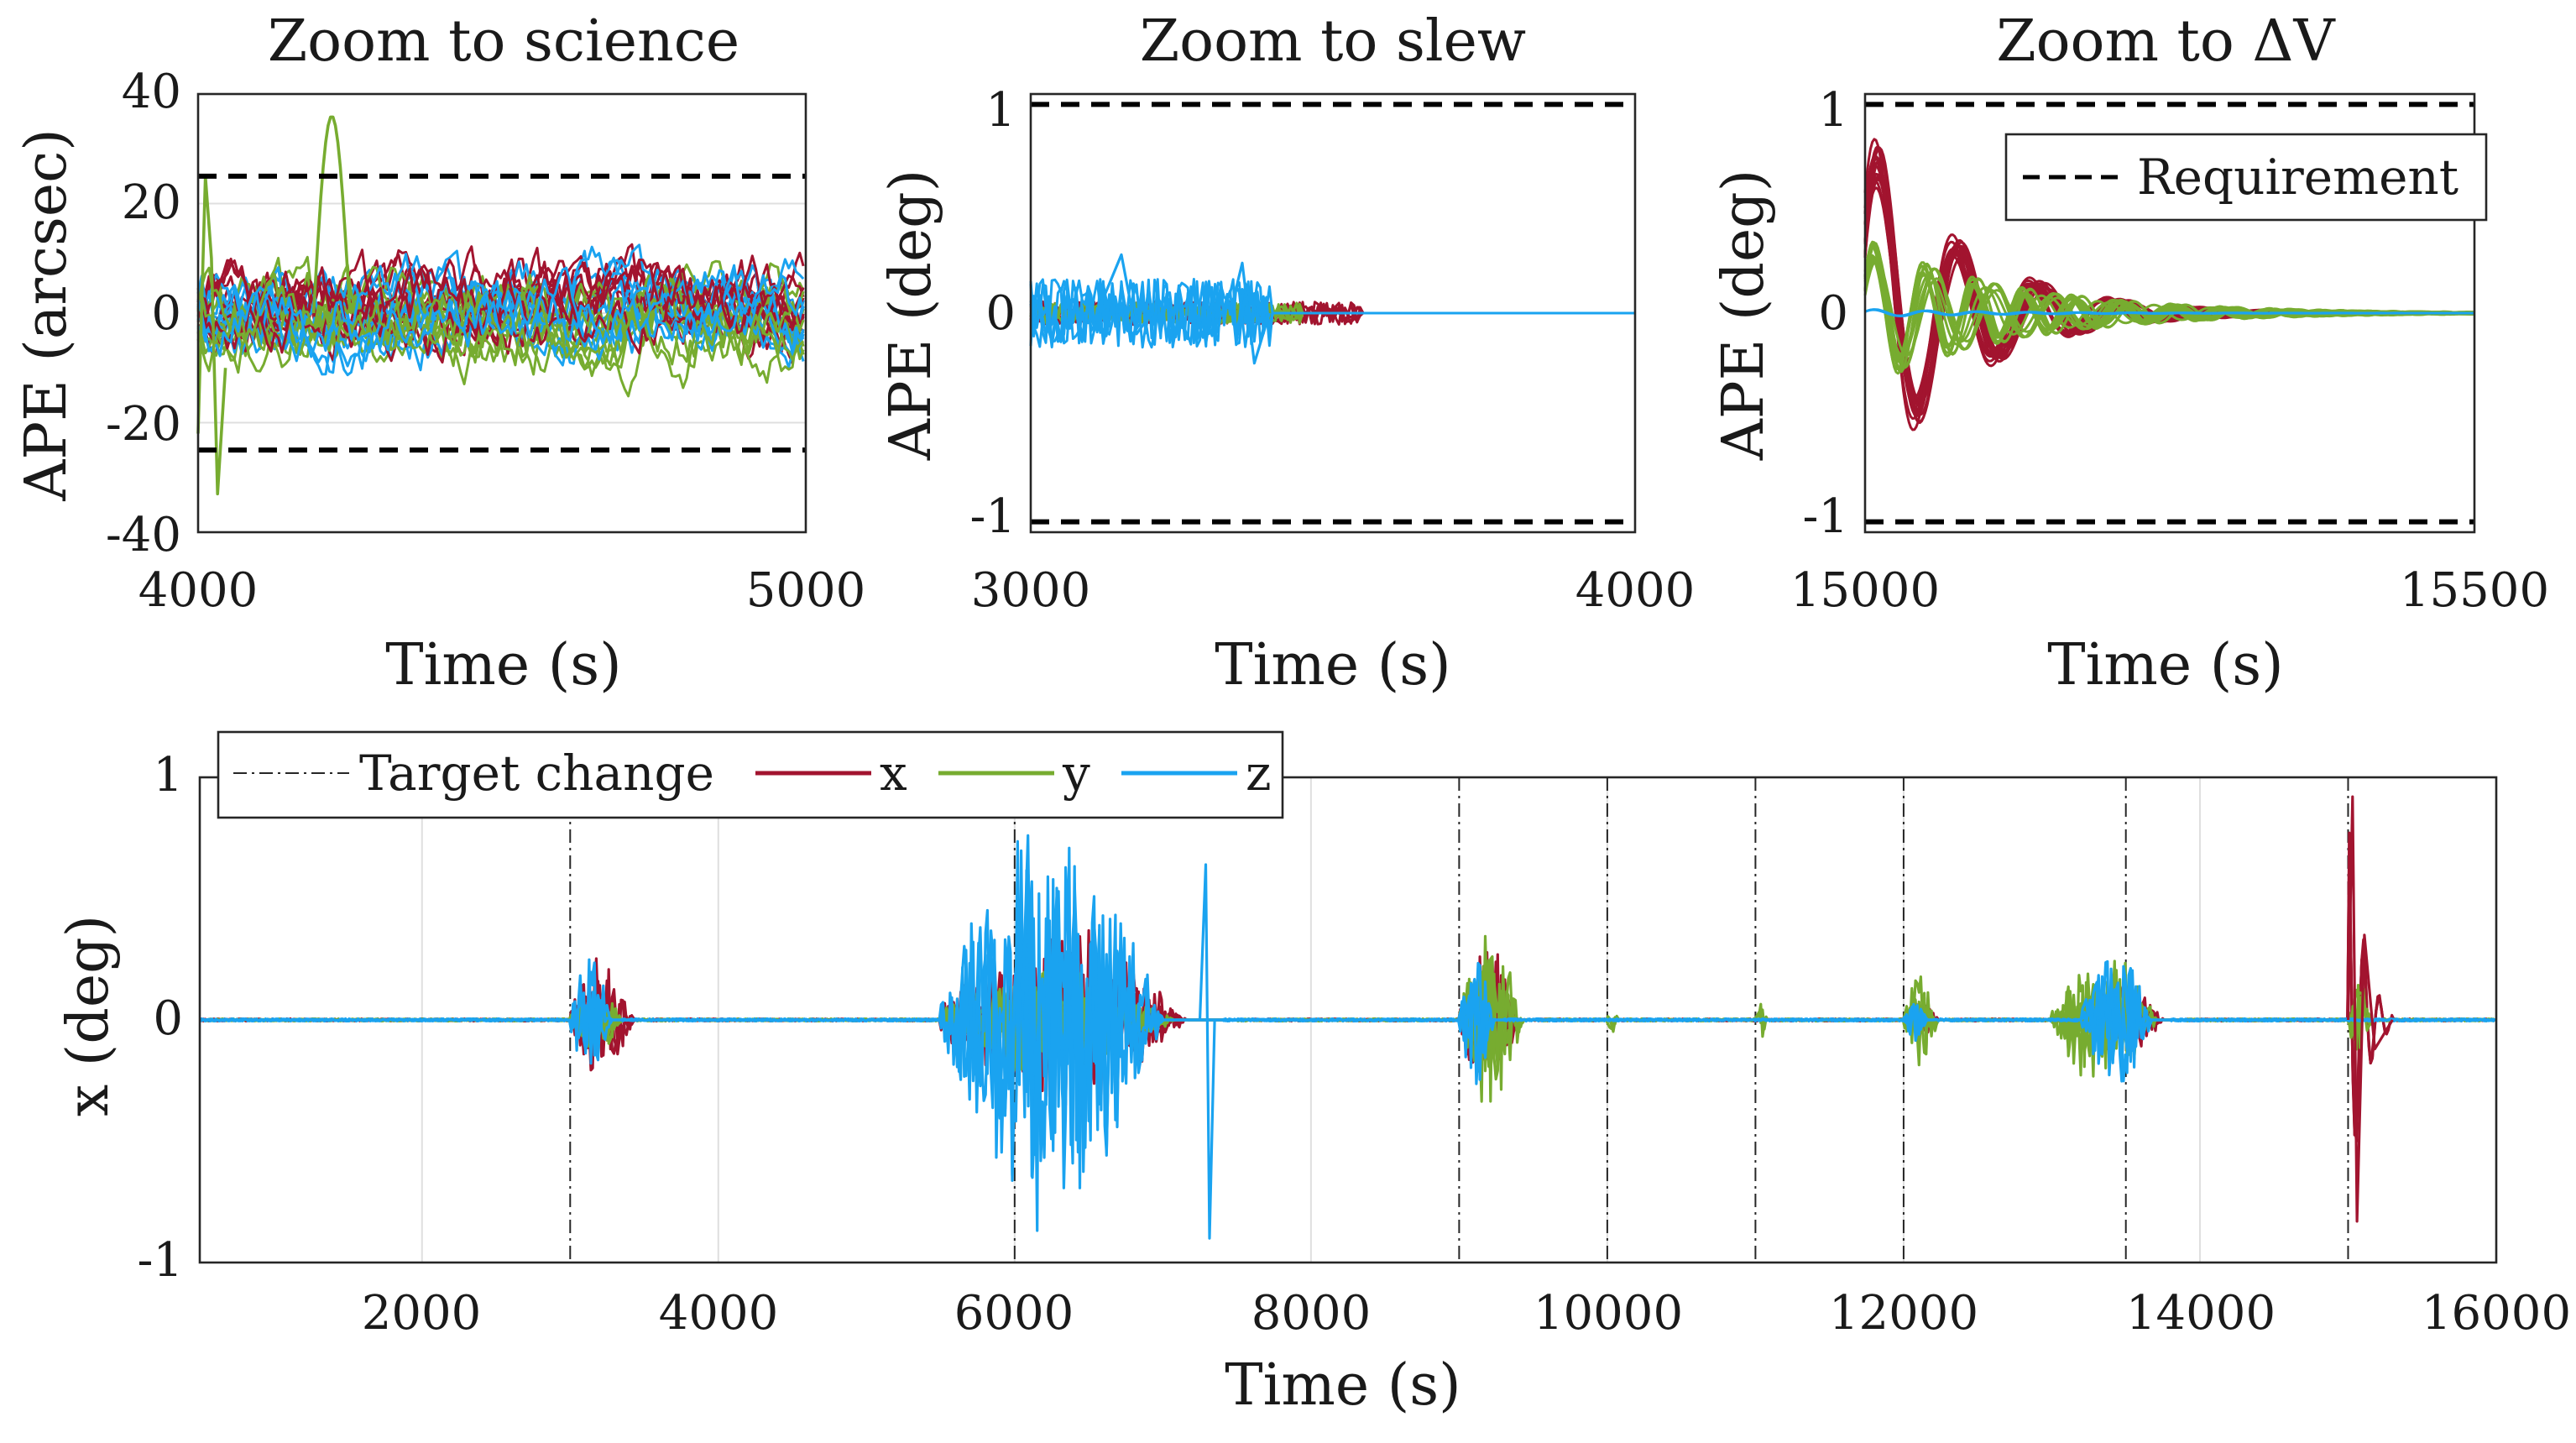  What do you see at coordinates (893, 773) in the screenshot?
I see `legend-x-label: x` at bounding box center [893, 773].